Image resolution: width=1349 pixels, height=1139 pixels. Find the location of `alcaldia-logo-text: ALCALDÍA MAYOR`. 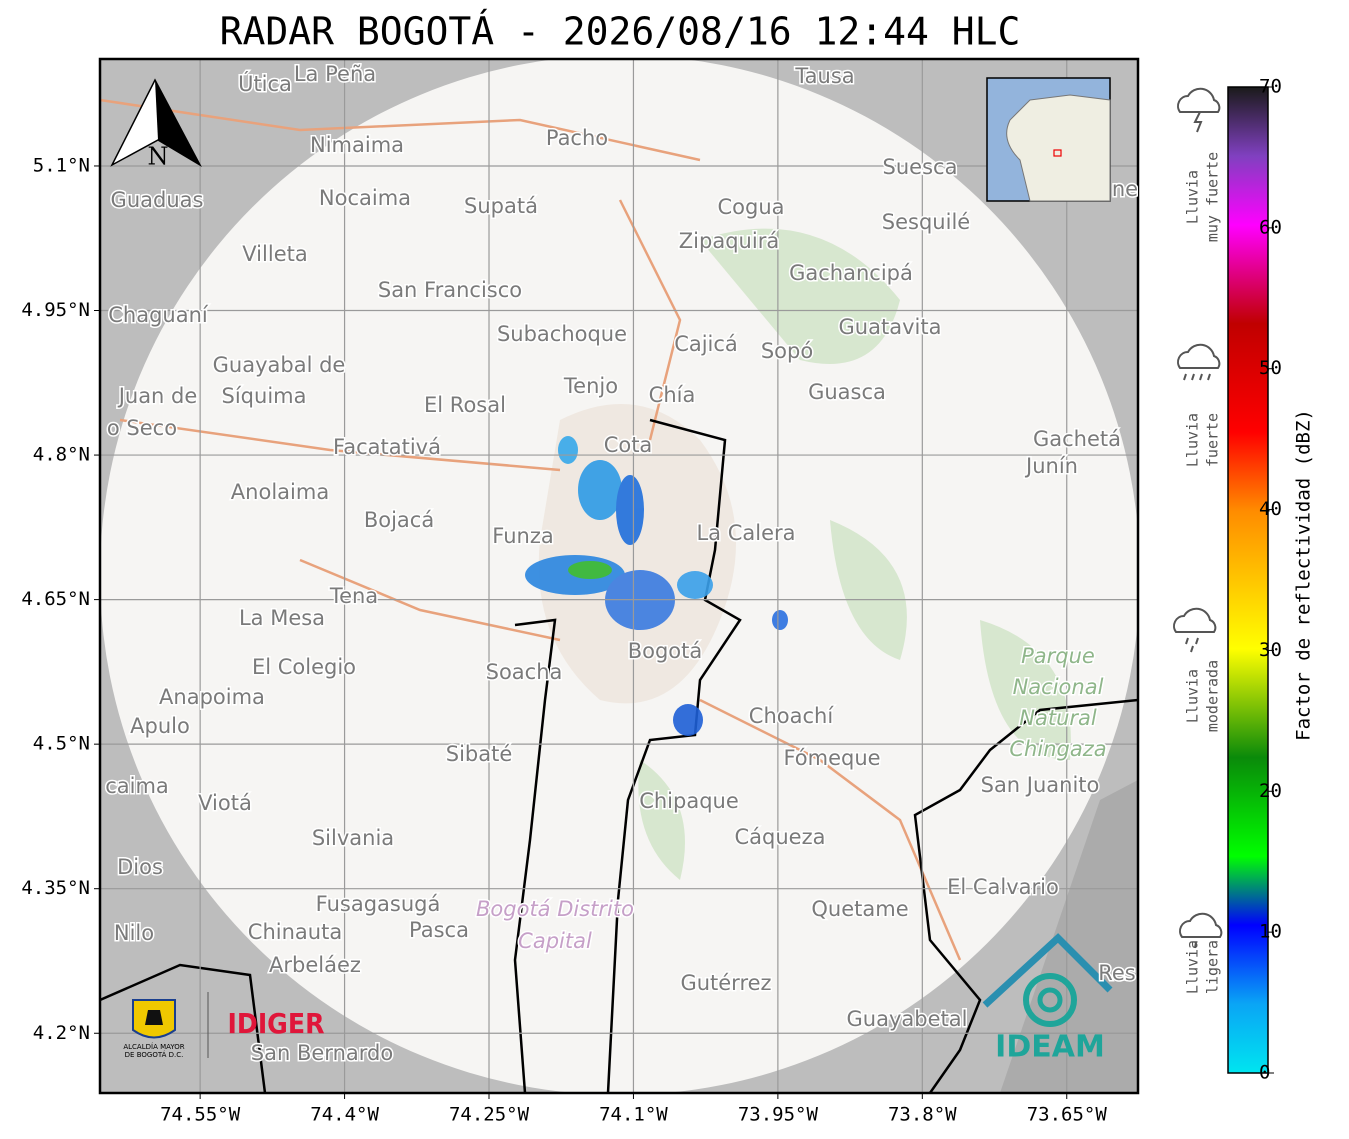

alcaldia-logo-text: ALCALDÍA MAYOR is located at coordinates (153, 1046).